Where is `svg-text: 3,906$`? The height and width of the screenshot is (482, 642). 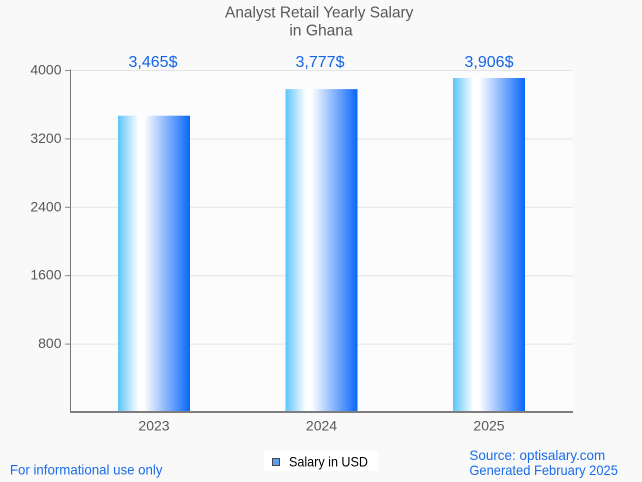 svg-text: 3,906$ is located at coordinates (489, 62).